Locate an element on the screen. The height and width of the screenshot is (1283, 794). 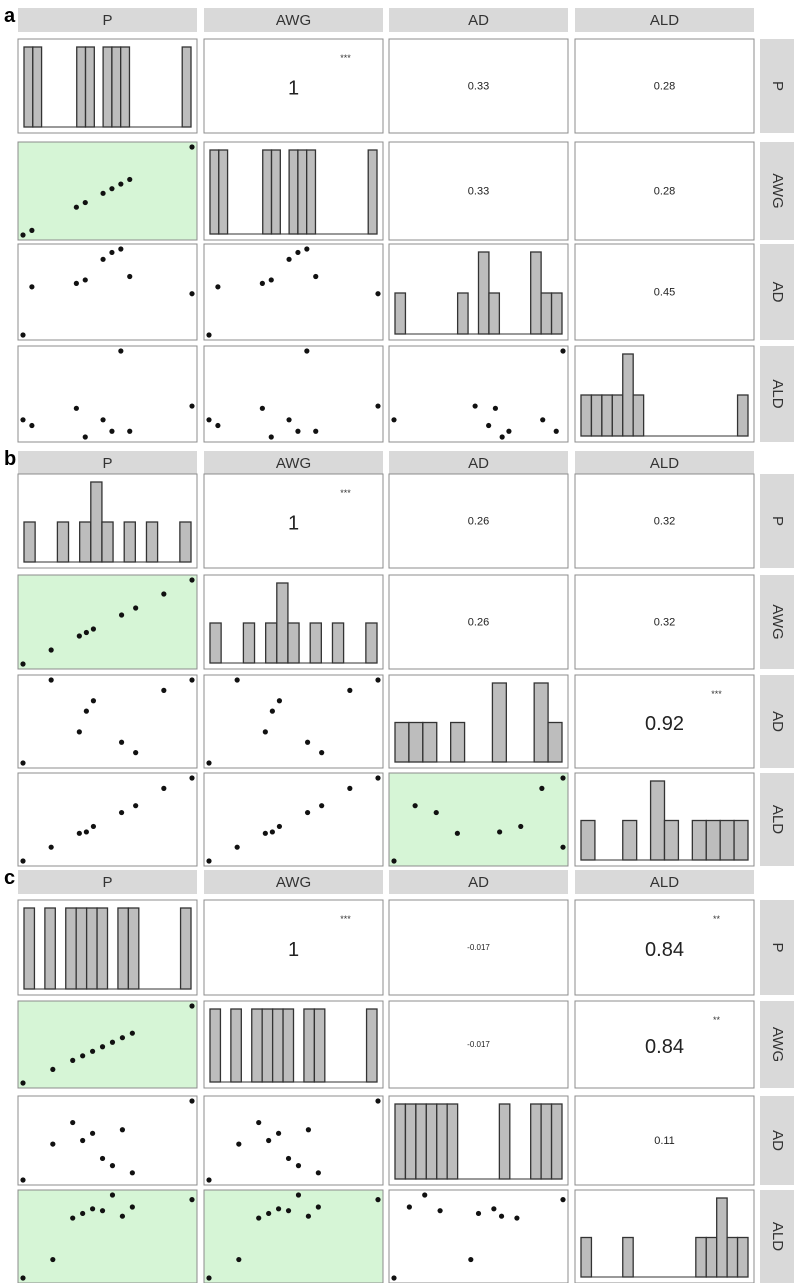
cell-p-p is located at coordinates (107, 521).